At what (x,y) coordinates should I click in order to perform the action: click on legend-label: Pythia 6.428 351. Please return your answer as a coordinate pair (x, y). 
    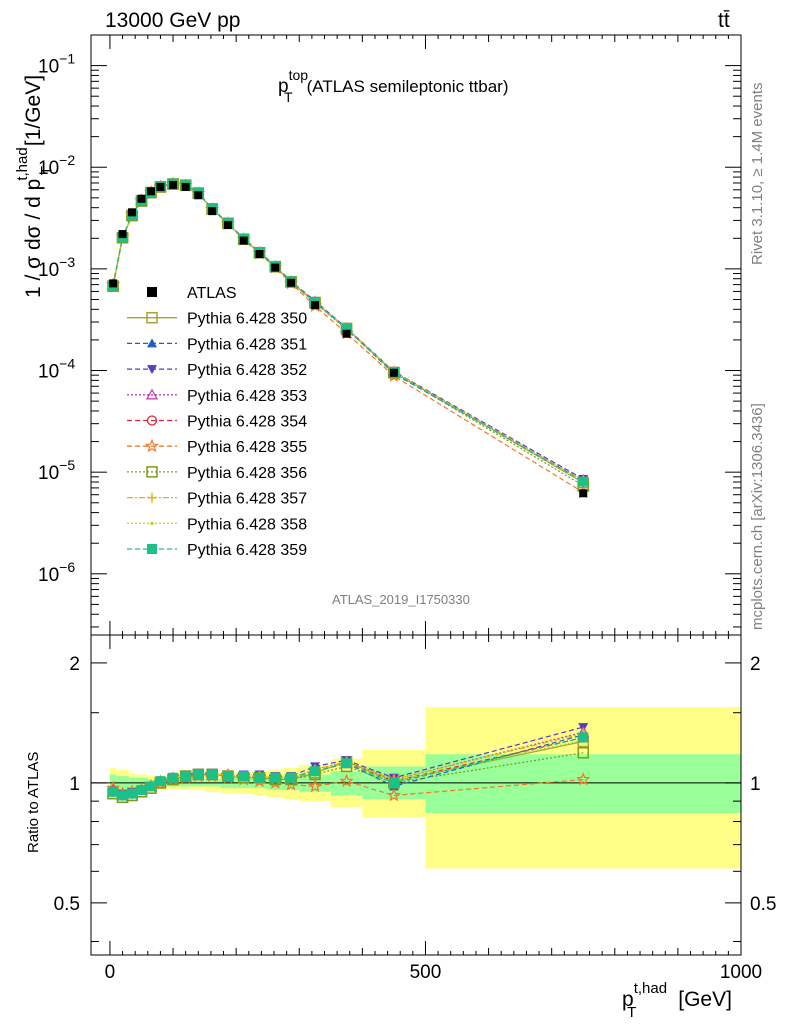
    Looking at the image, I should click on (247, 344).